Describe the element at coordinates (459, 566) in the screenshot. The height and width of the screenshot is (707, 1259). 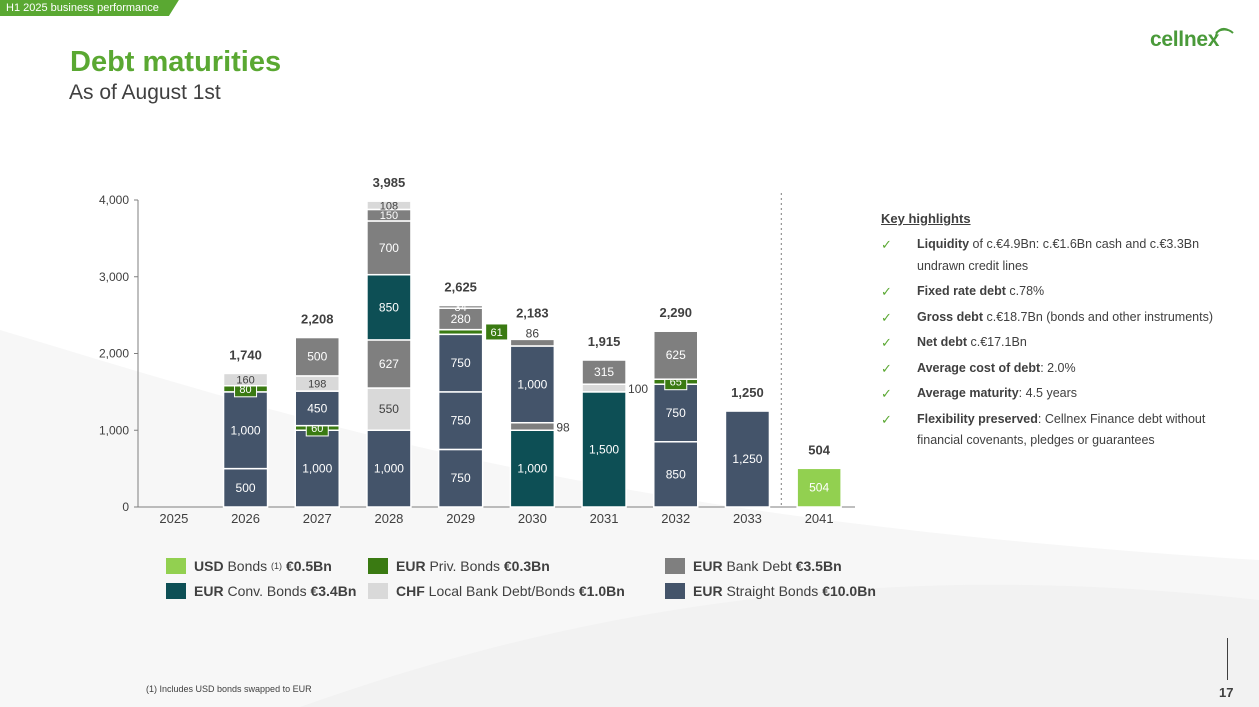
I see `legend-item: EUR Priv. Bonds €0.3Bn` at that location.